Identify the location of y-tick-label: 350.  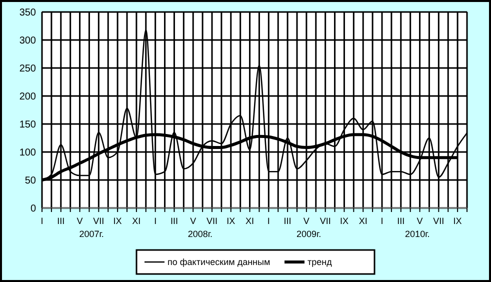
(27, 13).